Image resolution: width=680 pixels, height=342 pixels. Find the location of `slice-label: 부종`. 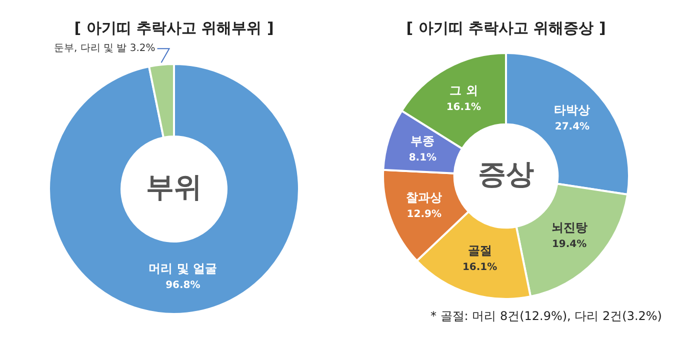

slice-label: 부종 is located at coordinates (422, 141).